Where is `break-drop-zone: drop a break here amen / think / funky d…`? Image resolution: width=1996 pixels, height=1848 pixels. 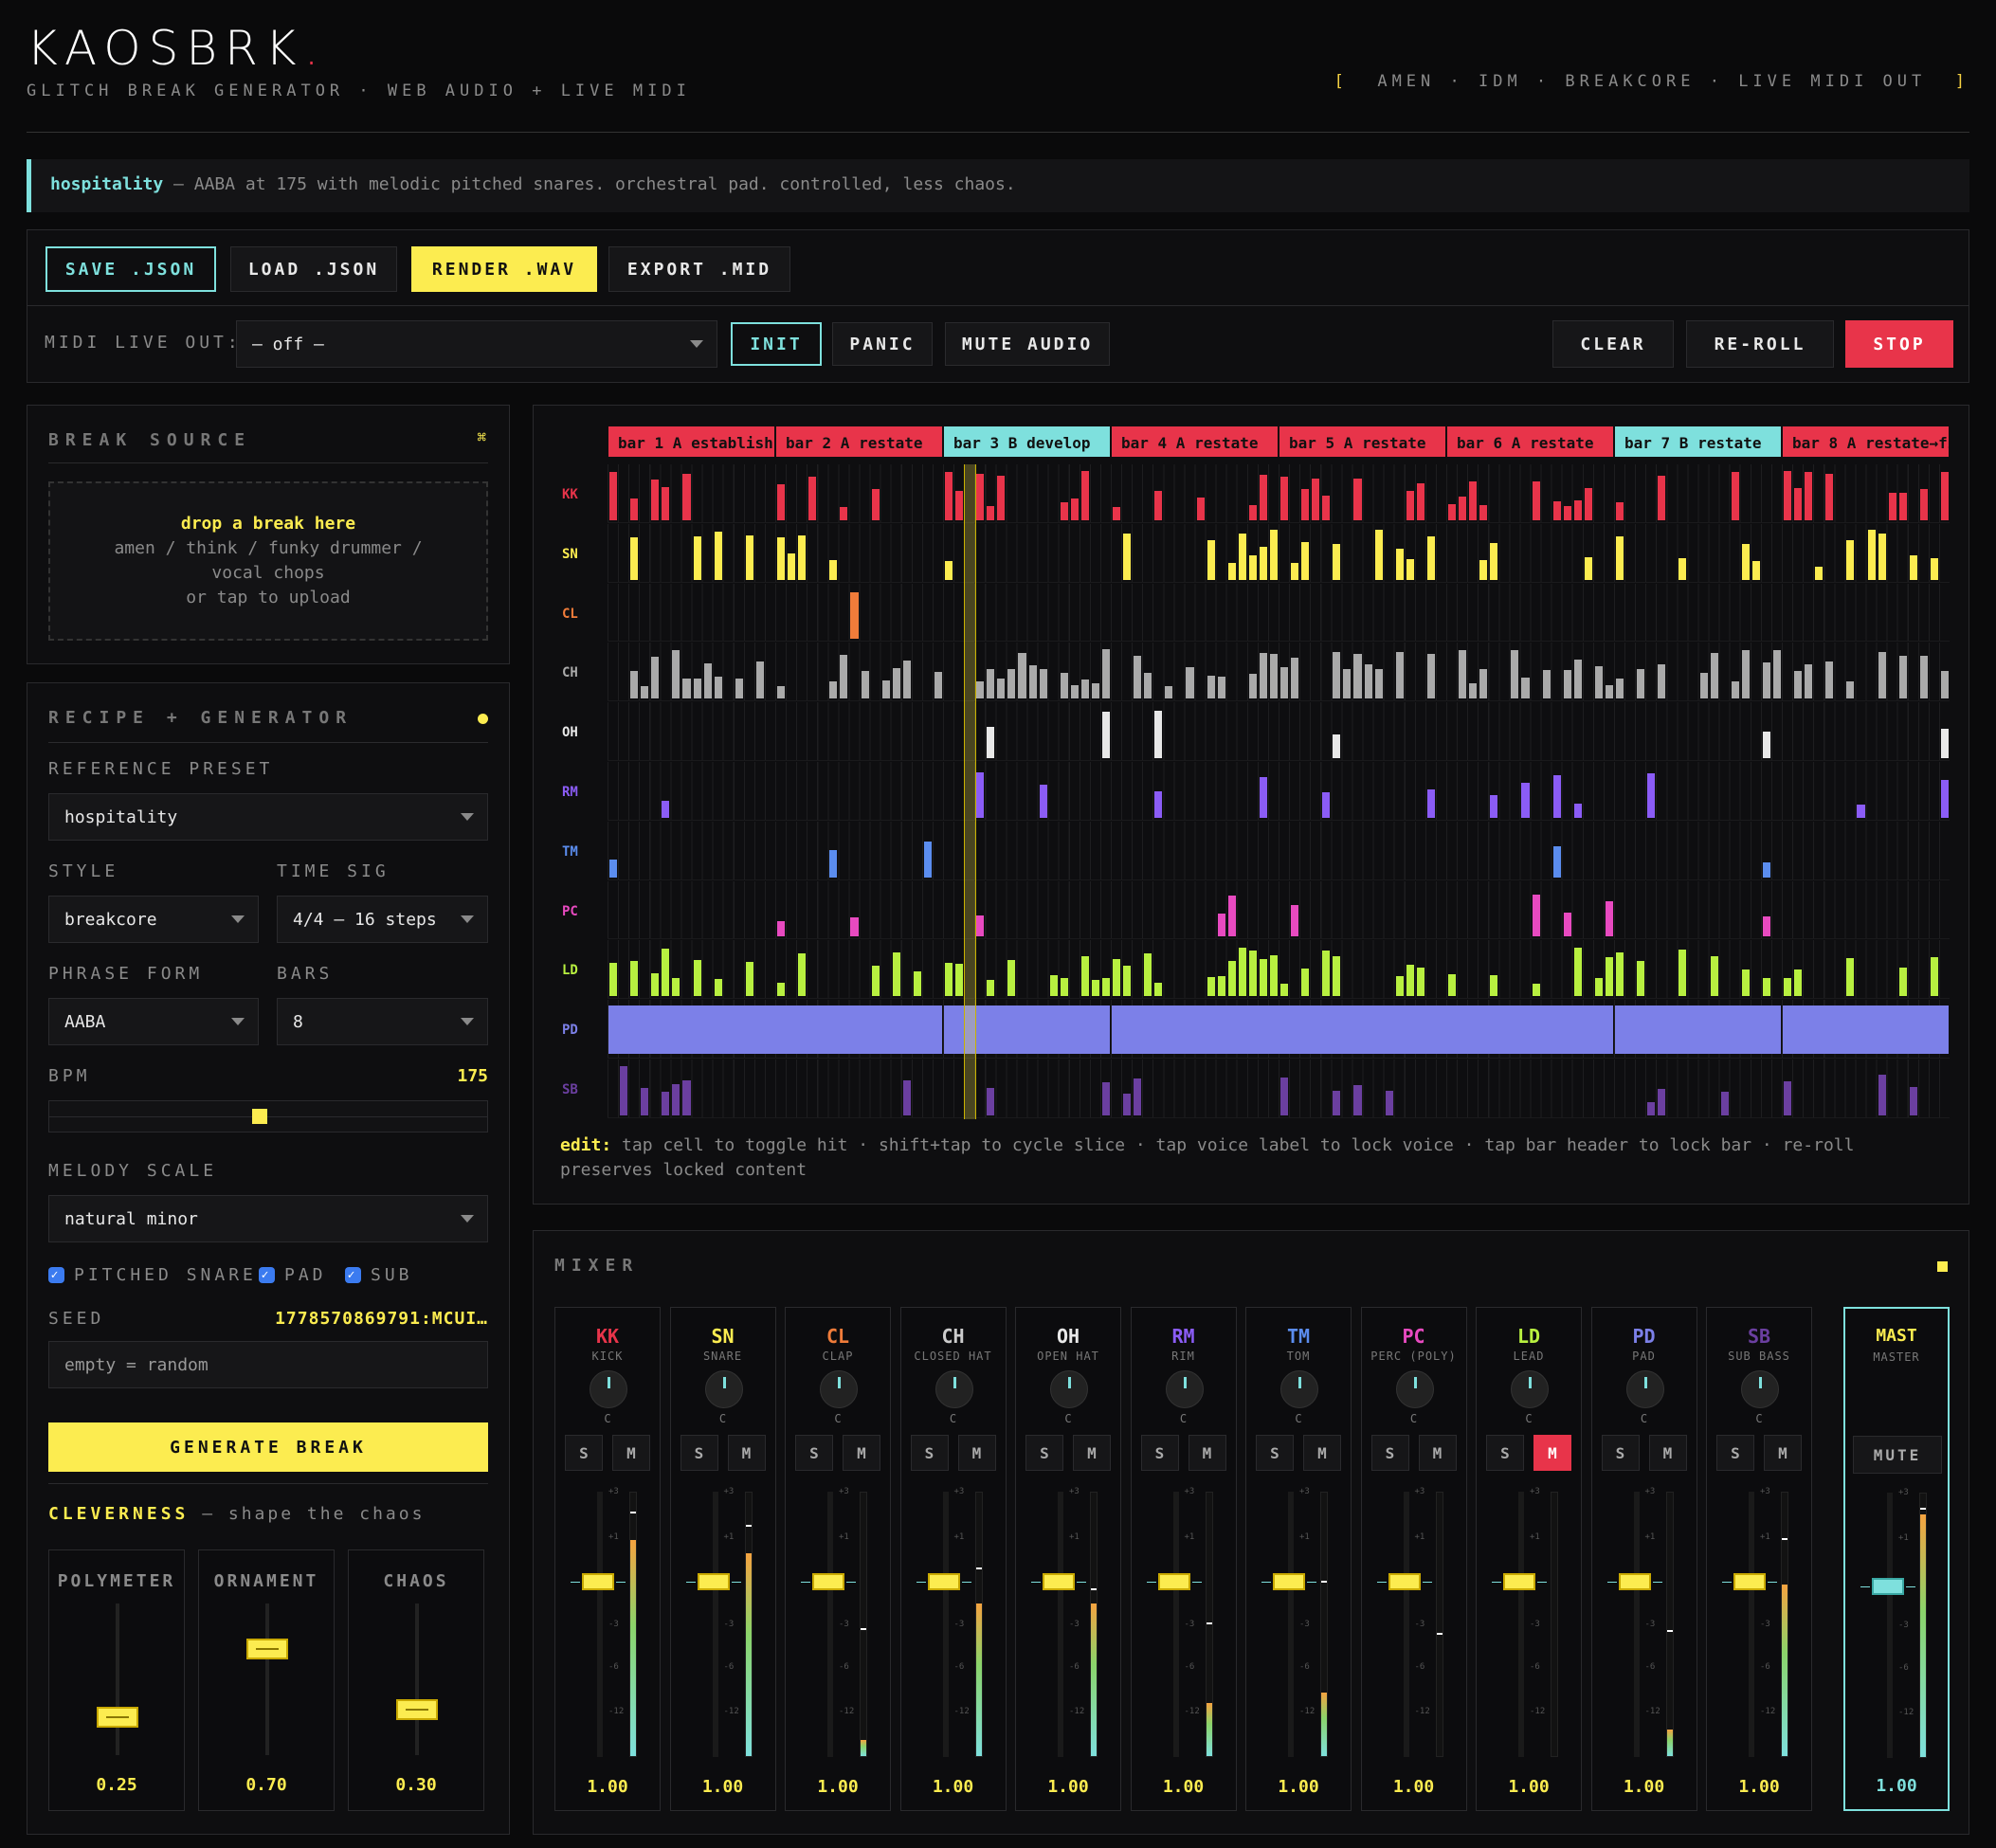 break-drop-zone: drop a break here amen / think / funky d… is located at coordinates (268, 561).